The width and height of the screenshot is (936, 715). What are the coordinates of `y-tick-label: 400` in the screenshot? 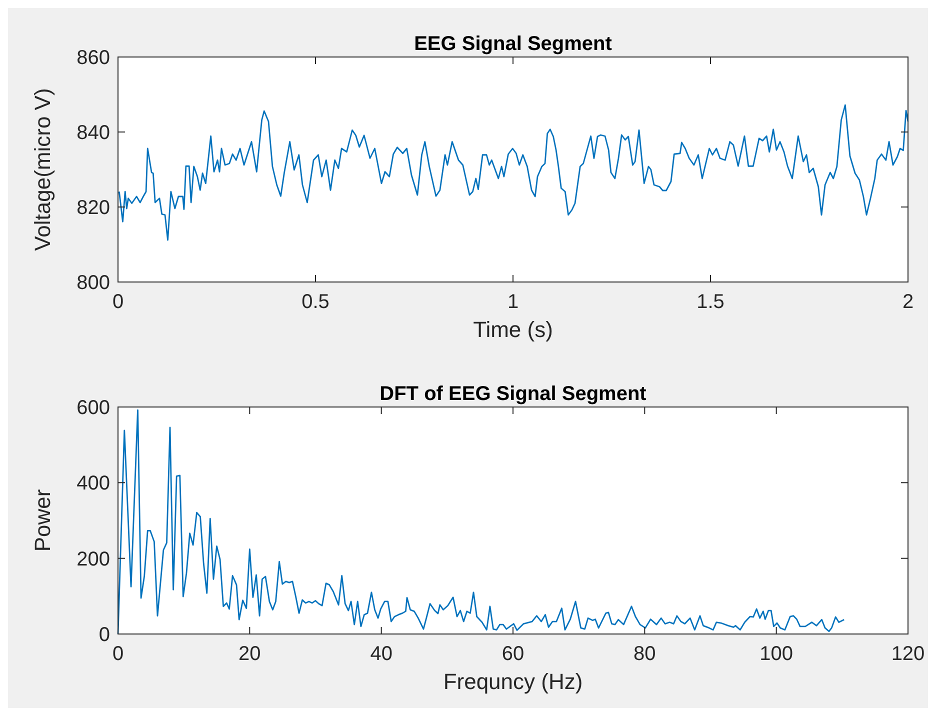 It's located at (93, 483).